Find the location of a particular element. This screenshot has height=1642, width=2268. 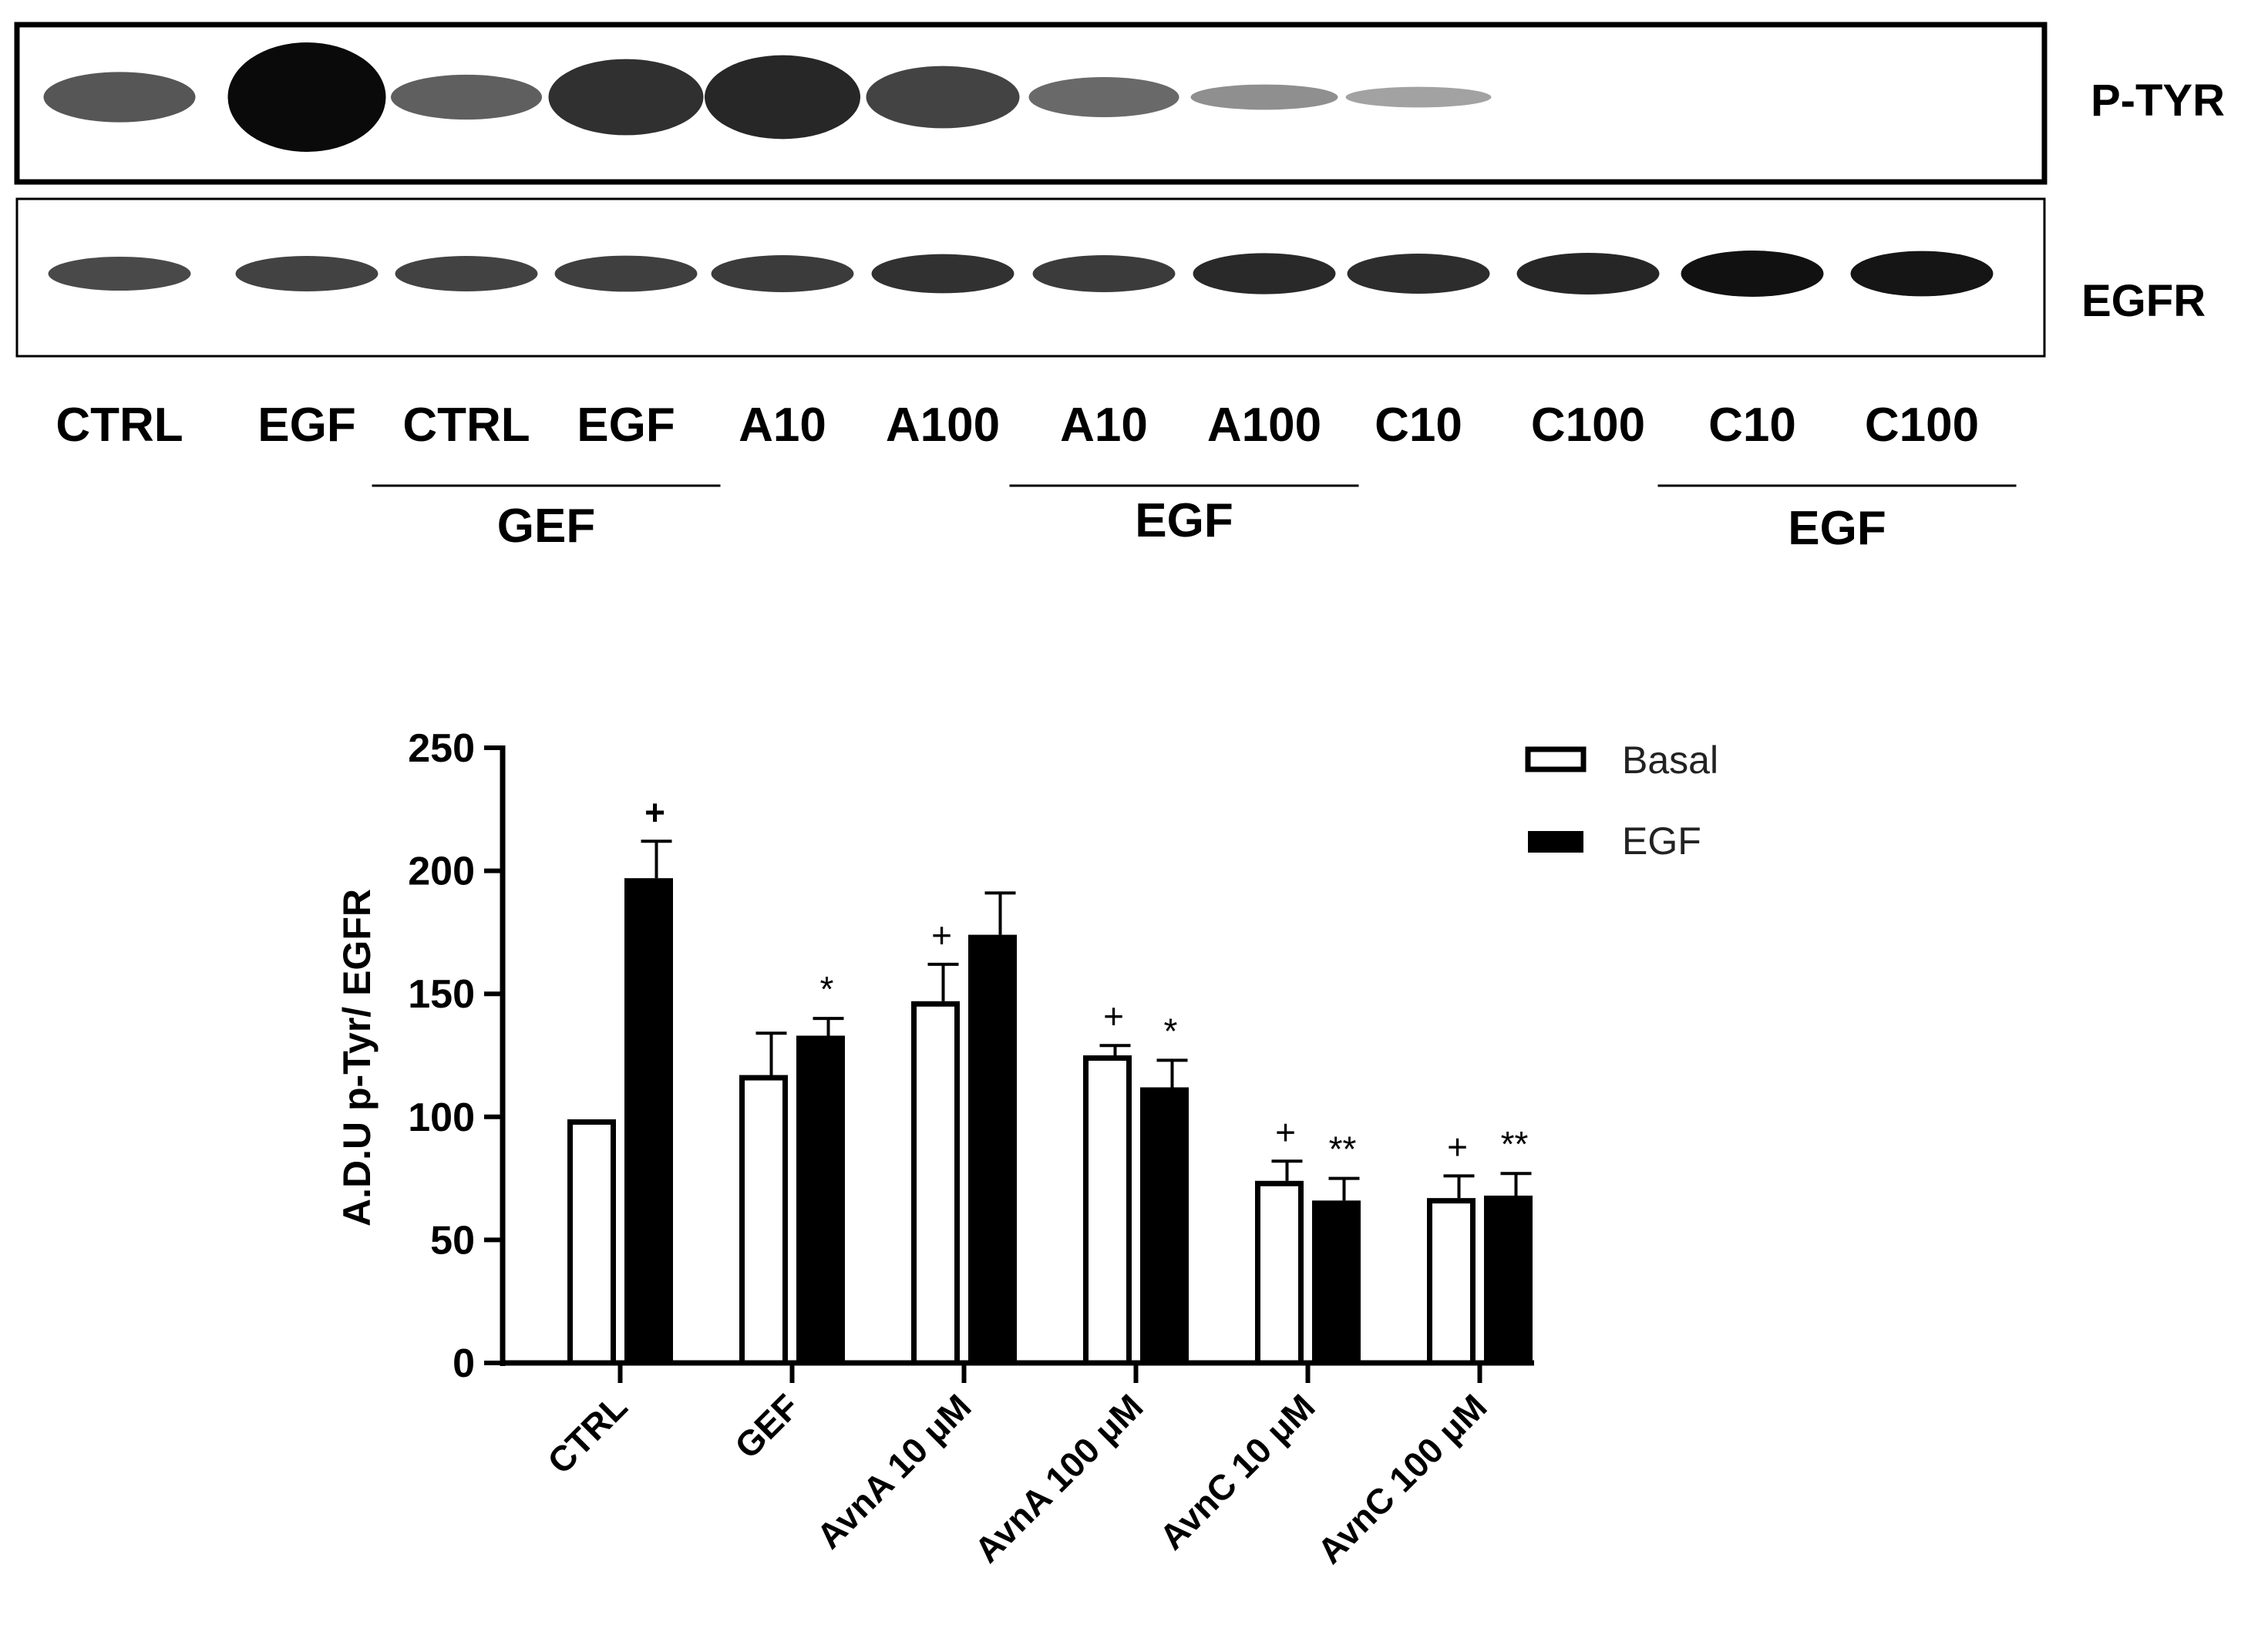

bars: + * + + * + ** + ** is located at coordinates (1050, 1079).